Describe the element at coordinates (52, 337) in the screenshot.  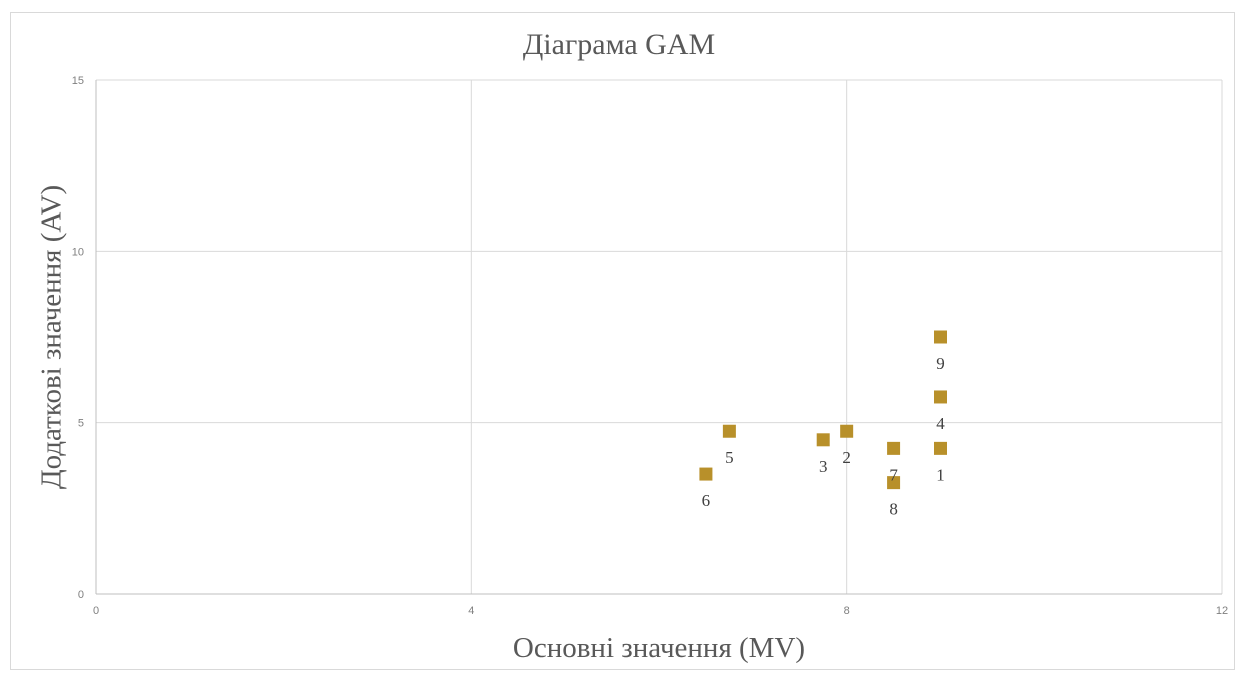
I see `y-axis-title: Додаткові значення (AV)` at that location.